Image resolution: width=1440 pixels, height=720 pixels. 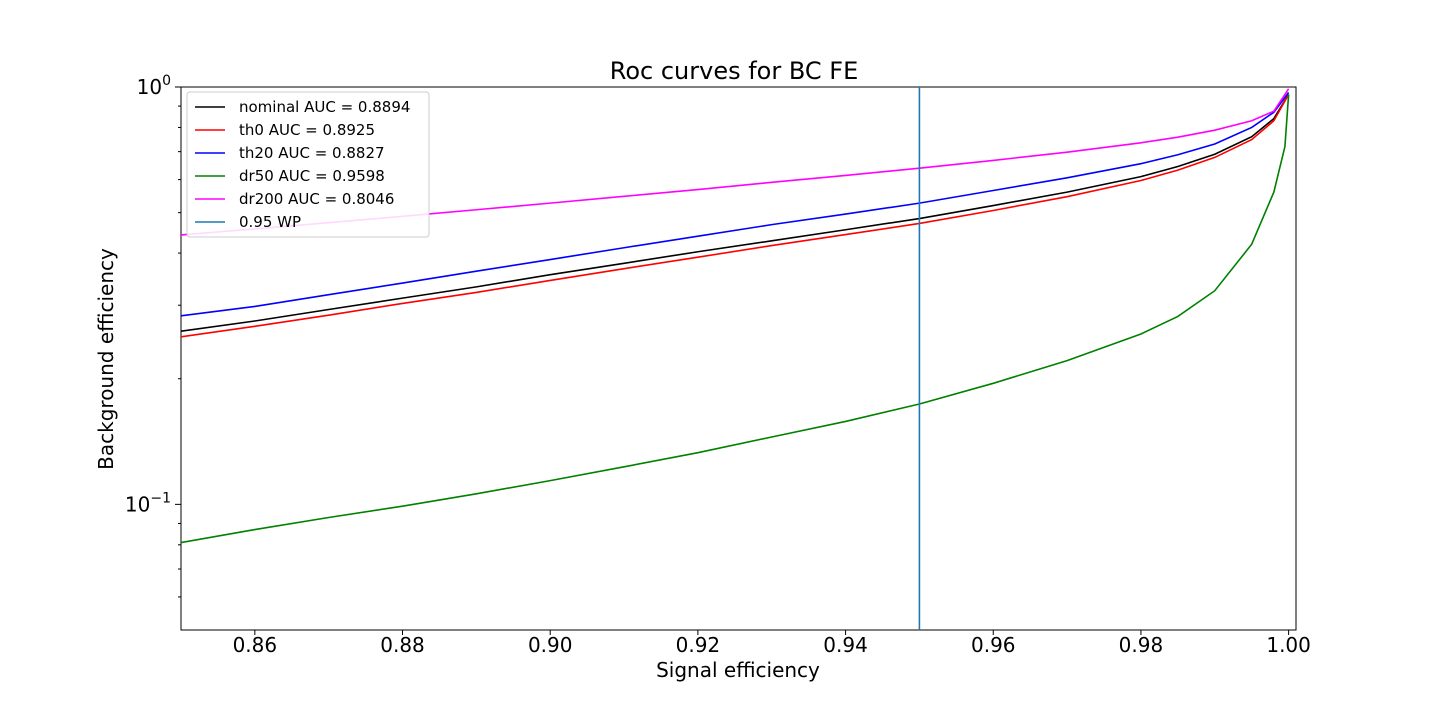 What do you see at coordinates (734, 71) in the screenshot?
I see `chart-title: Roc curves for BC FE` at bounding box center [734, 71].